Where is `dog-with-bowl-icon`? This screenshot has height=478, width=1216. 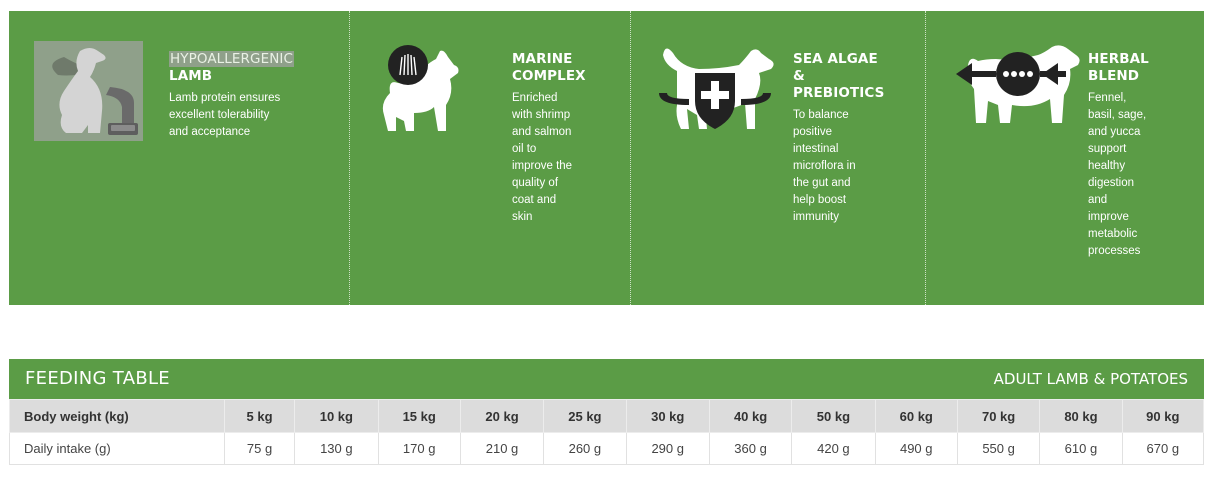
dog-with-bowl-icon is located at coordinates (88, 91).